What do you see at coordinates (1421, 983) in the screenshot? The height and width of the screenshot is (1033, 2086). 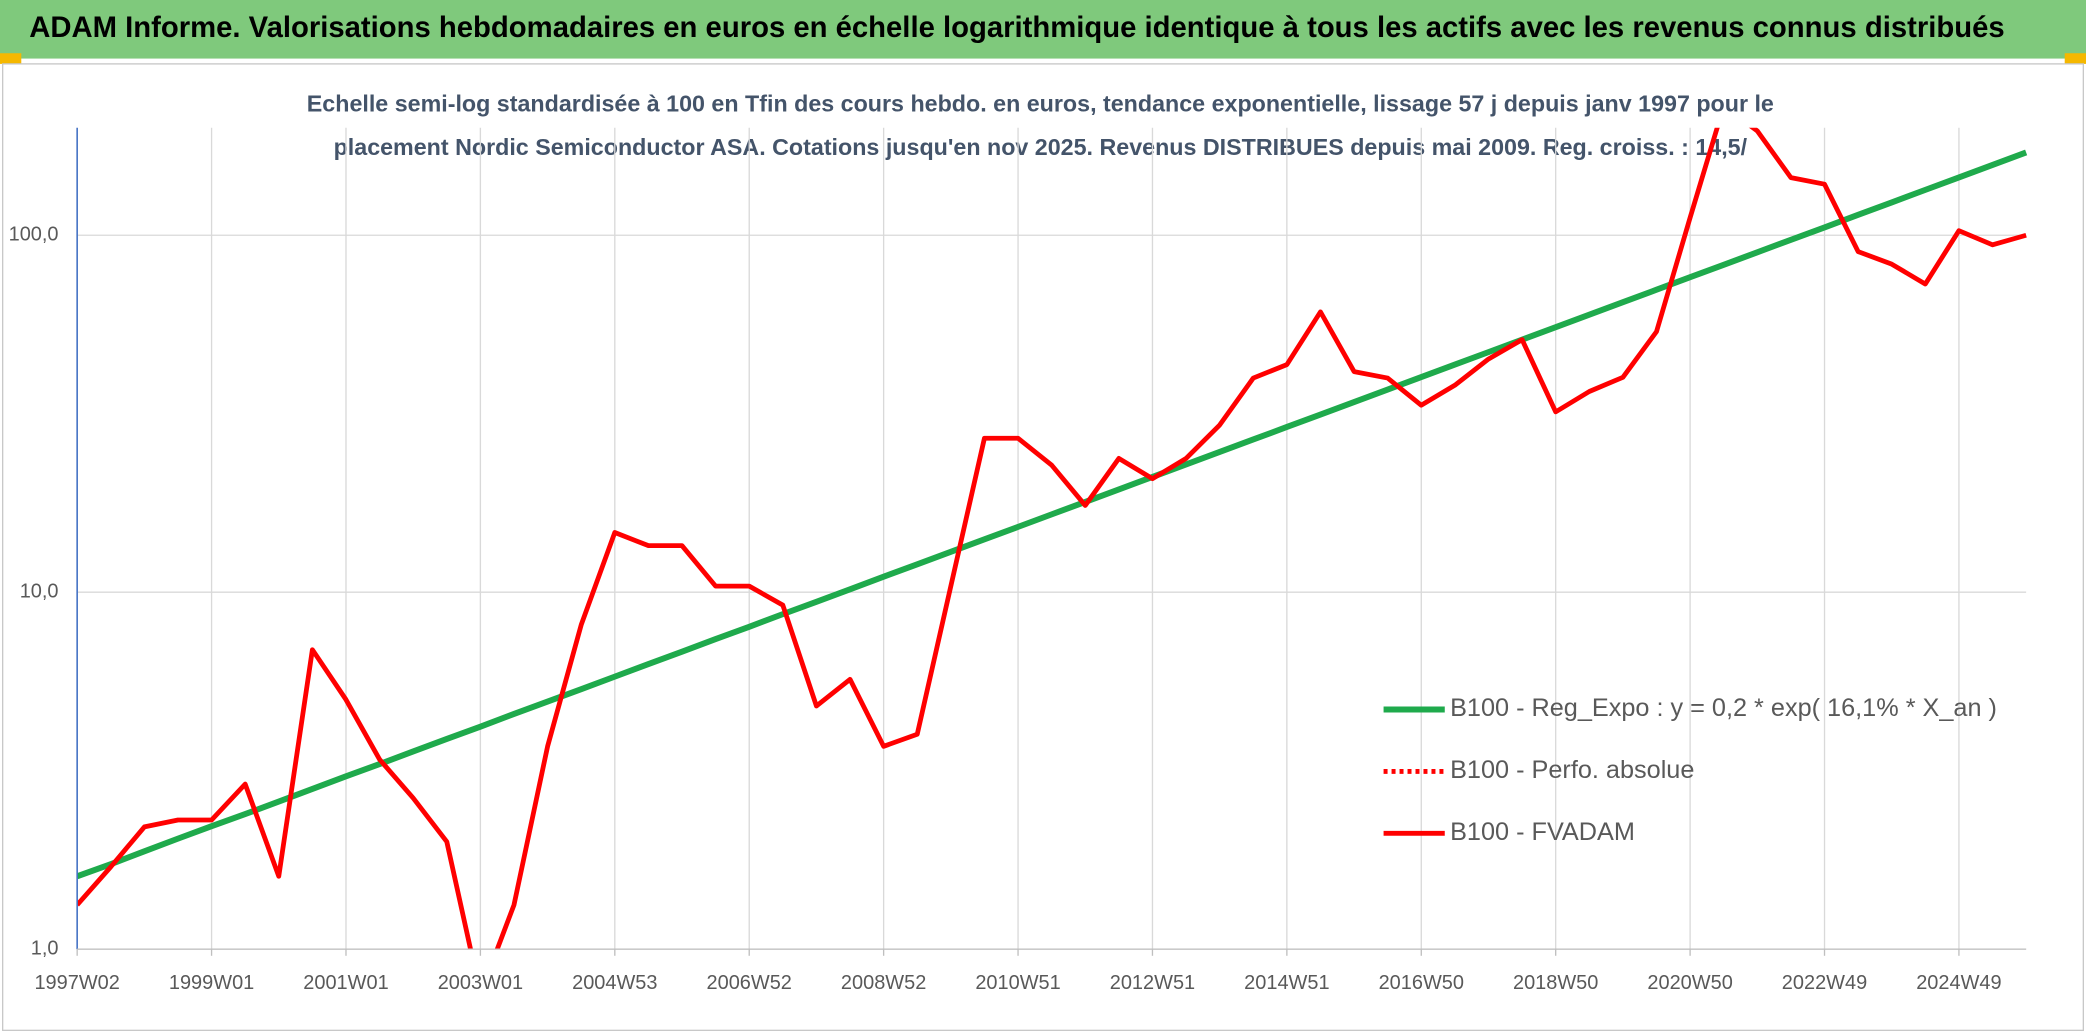 I see `x-tick-label: 2016W50` at bounding box center [1421, 983].